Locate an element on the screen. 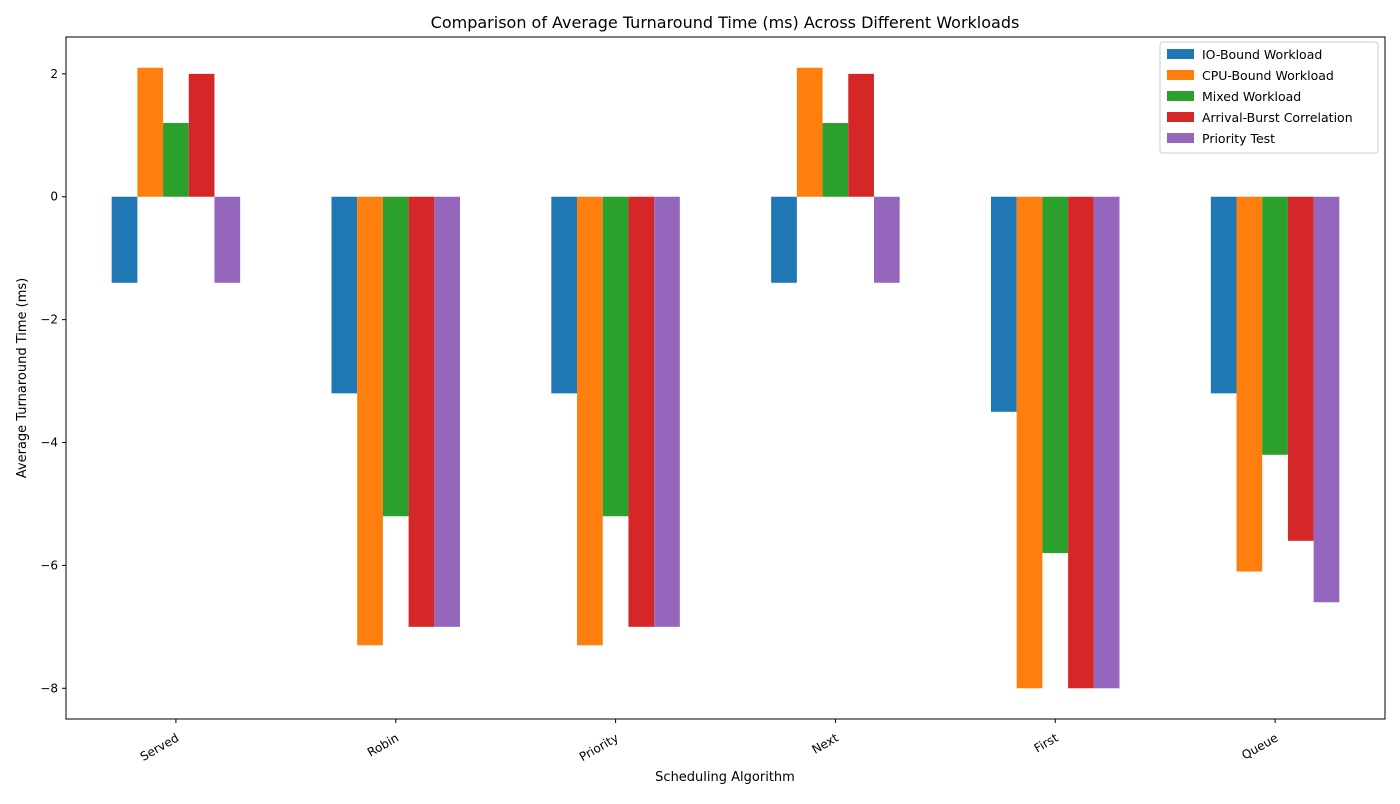 The height and width of the screenshot is (804, 1400). bar-mixed-workload-priority is located at coordinates (615, 356).